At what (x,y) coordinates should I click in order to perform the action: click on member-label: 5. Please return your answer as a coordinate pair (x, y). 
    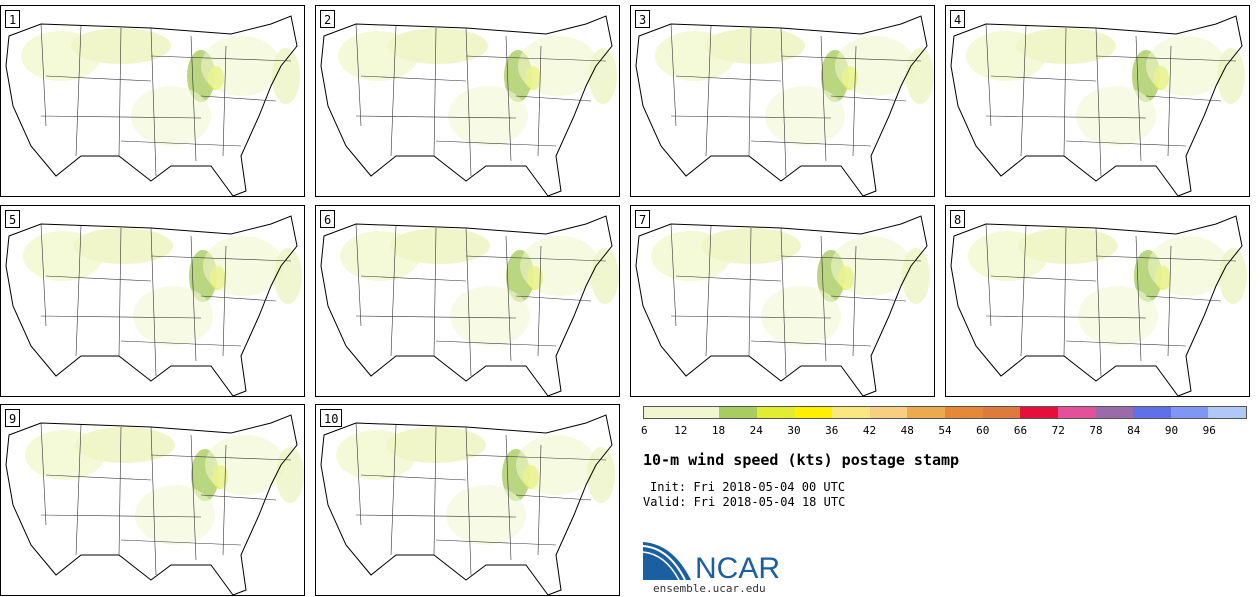
    Looking at the image, I should click on (13, 219).